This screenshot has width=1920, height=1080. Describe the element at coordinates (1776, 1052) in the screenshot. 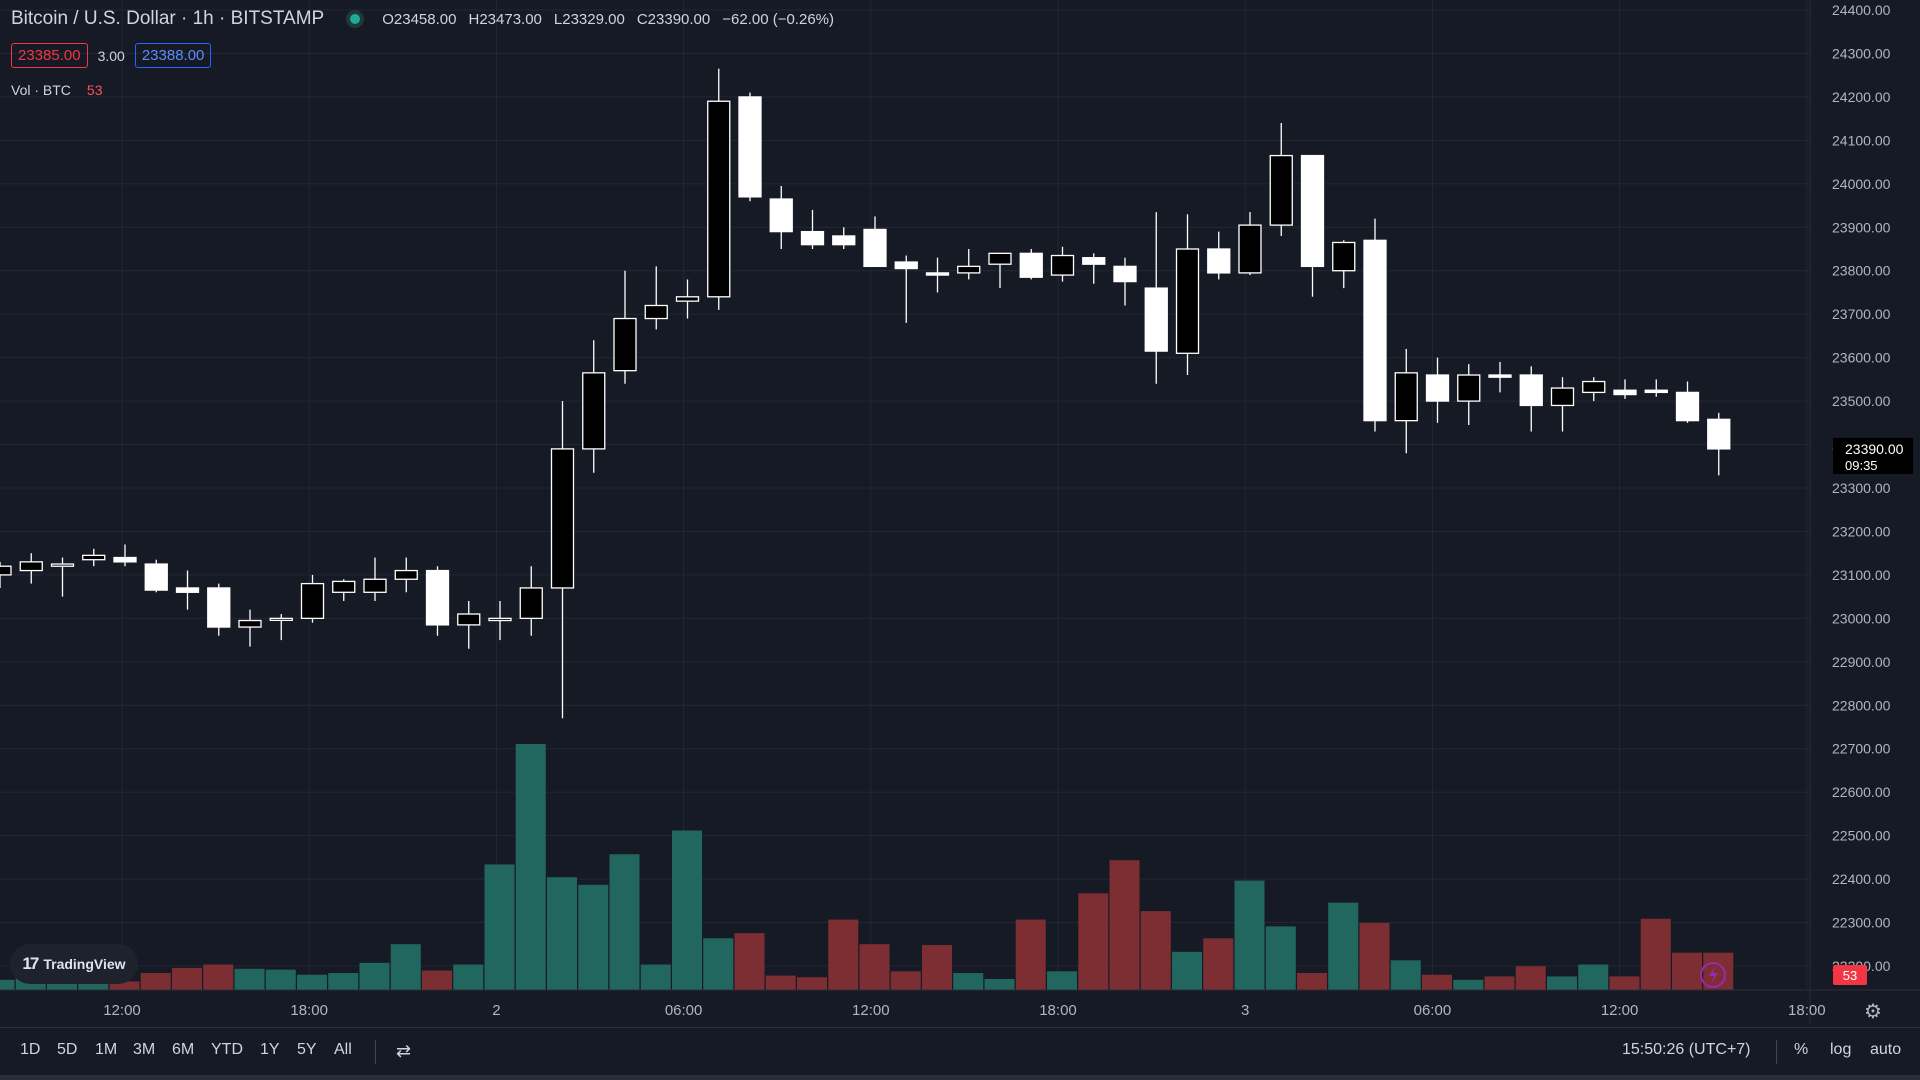

I see `toolbar-divider-right` at that location.